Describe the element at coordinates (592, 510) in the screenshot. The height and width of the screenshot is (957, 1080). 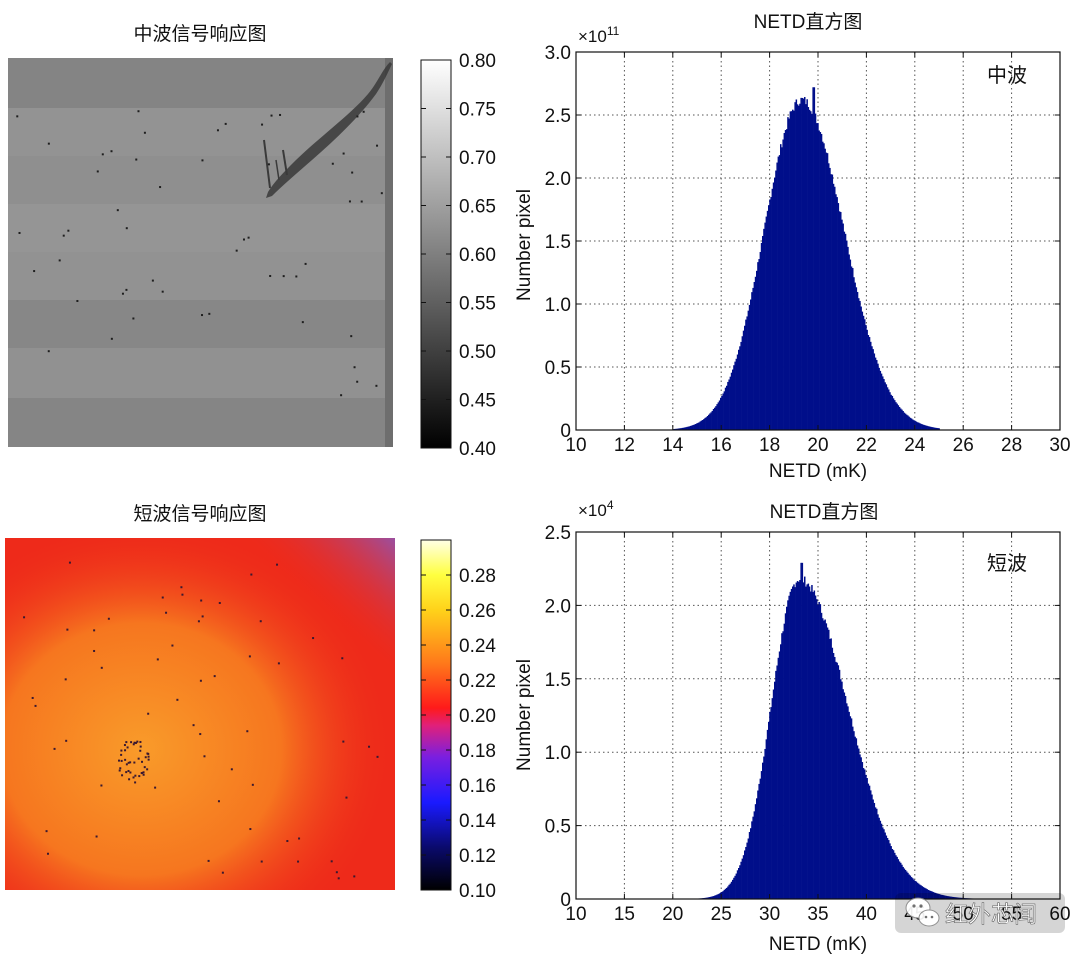
I see `sw-exponent-base: ×10` at that location.